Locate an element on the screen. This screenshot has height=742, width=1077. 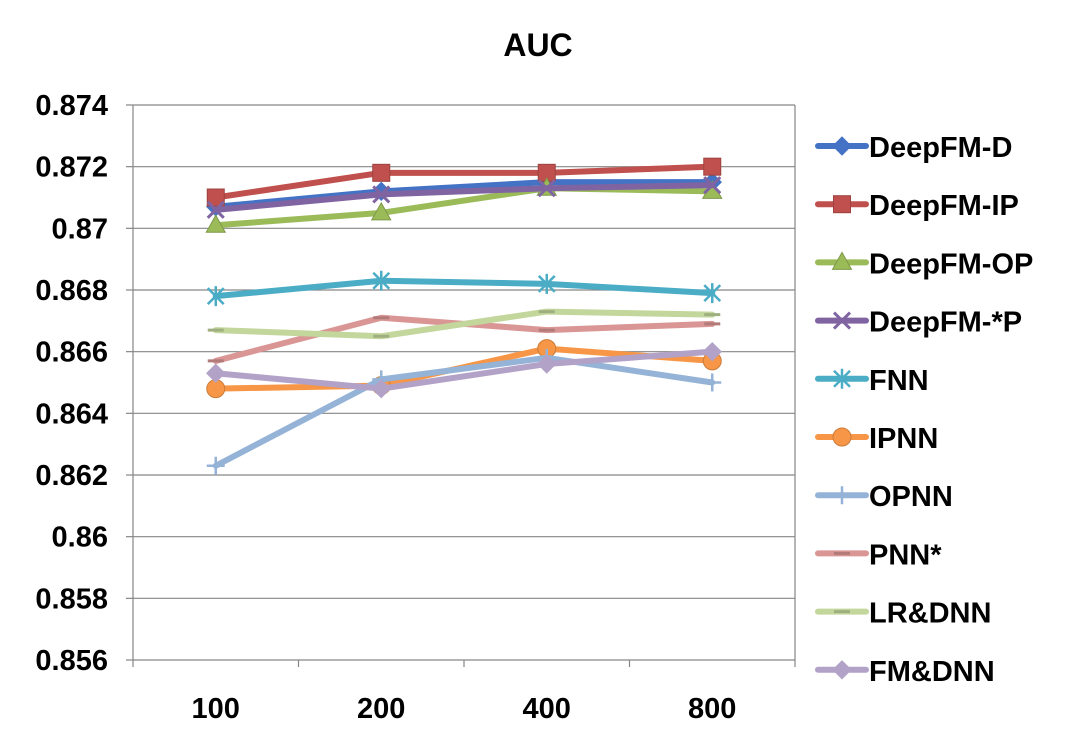
series-lranddnn is located at coordinates (464, 324).